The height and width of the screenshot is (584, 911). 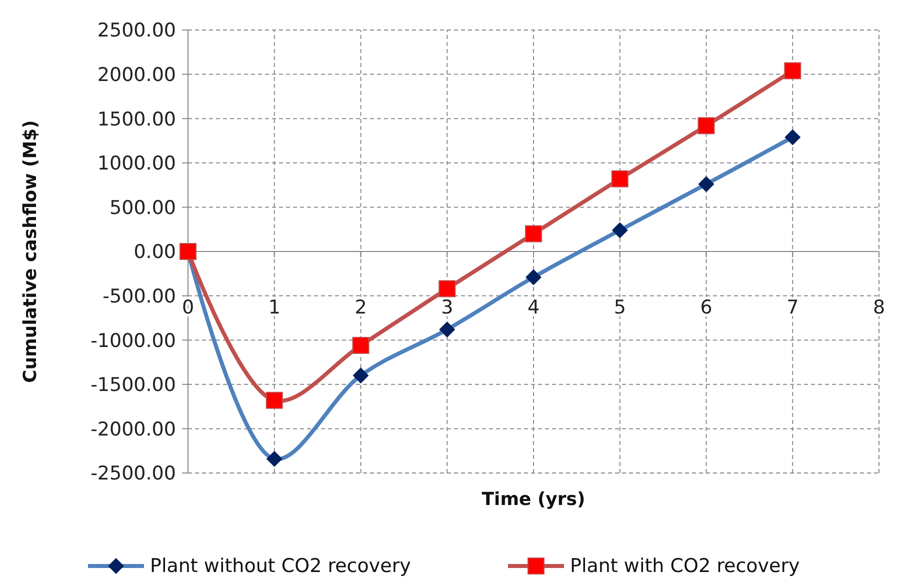 I want to click on y-tick-label: -500.00, so click(x=139, y=296).